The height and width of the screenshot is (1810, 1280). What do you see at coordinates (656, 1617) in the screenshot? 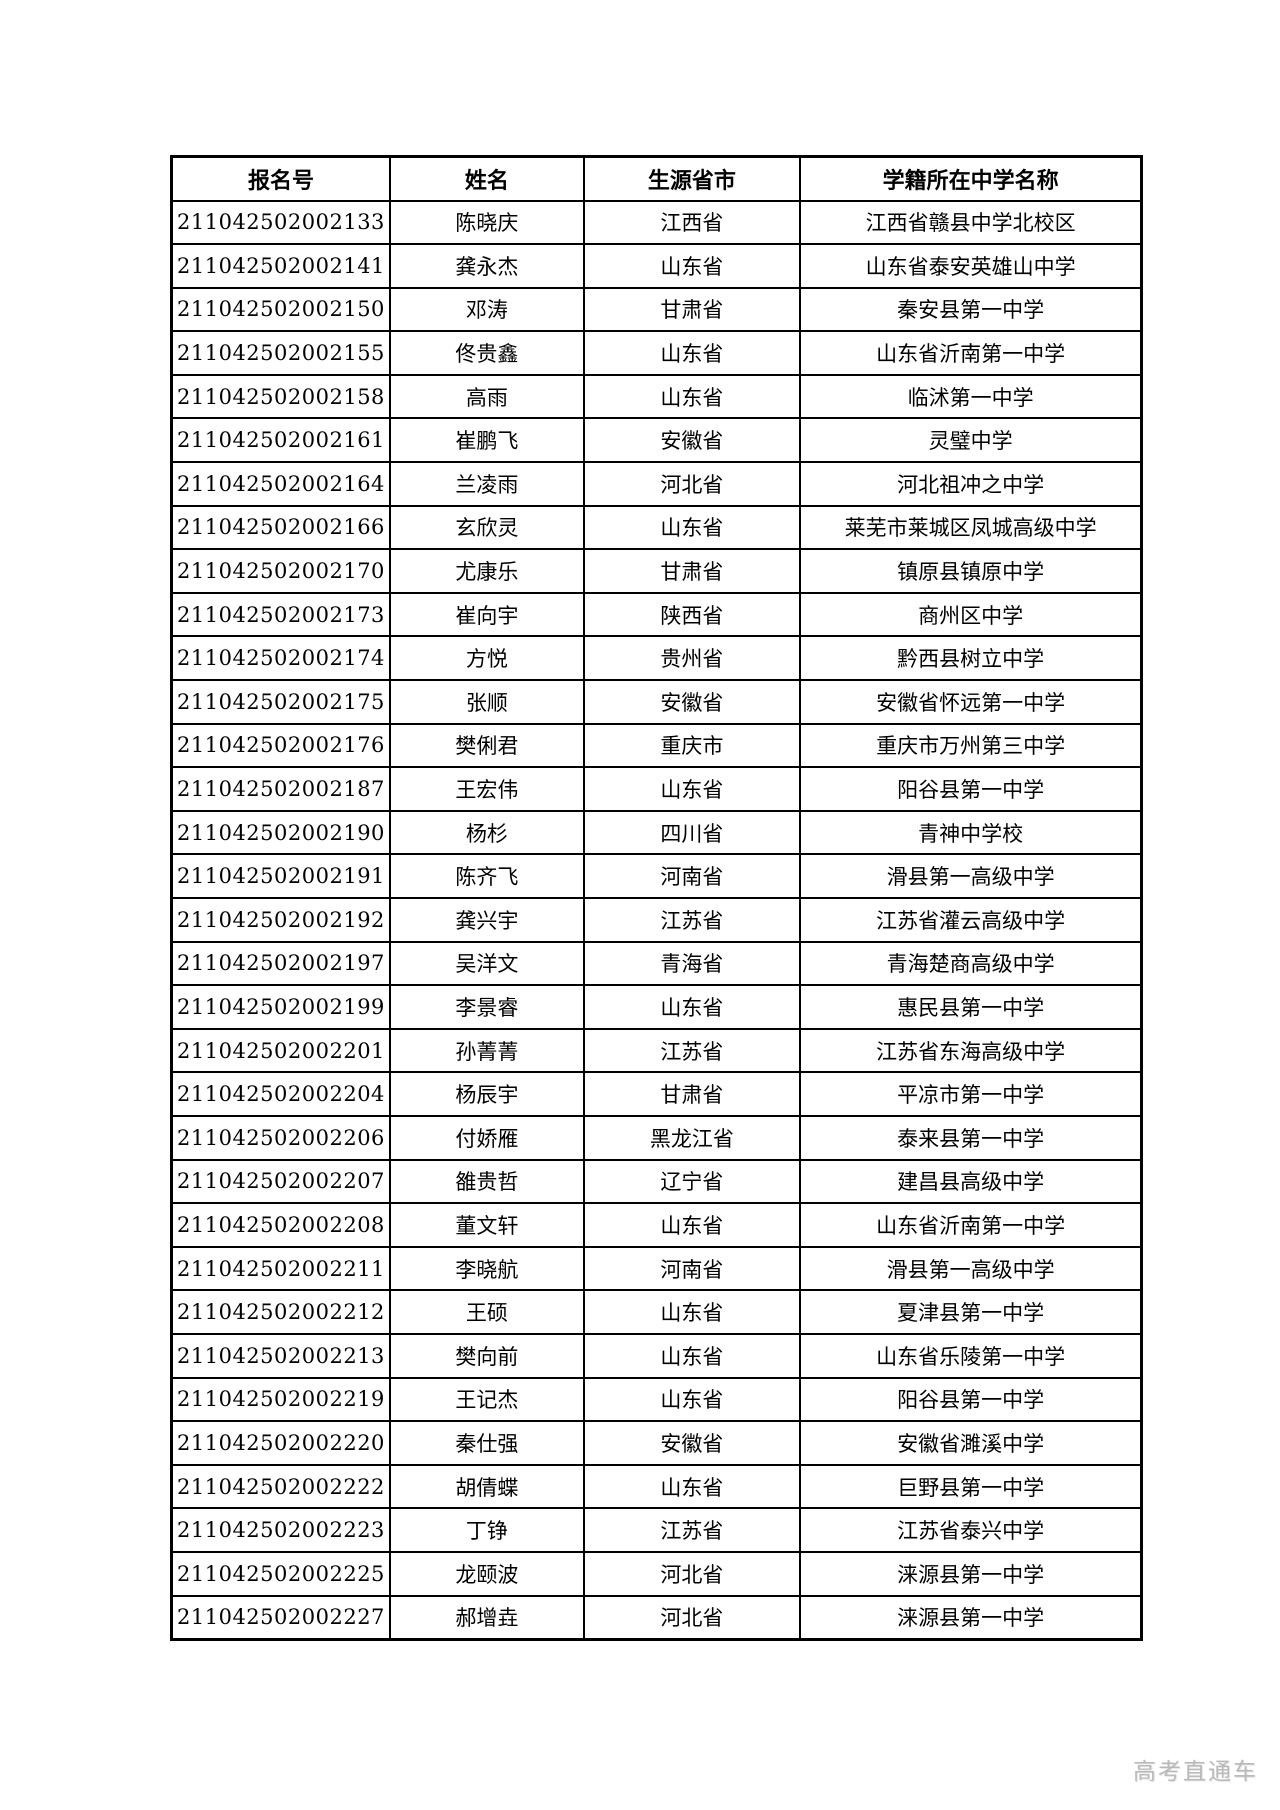
I see `table-row: 211042502002227 郝增垚 河北省 涞源县第一中学` at bounding box center [656, 1617].